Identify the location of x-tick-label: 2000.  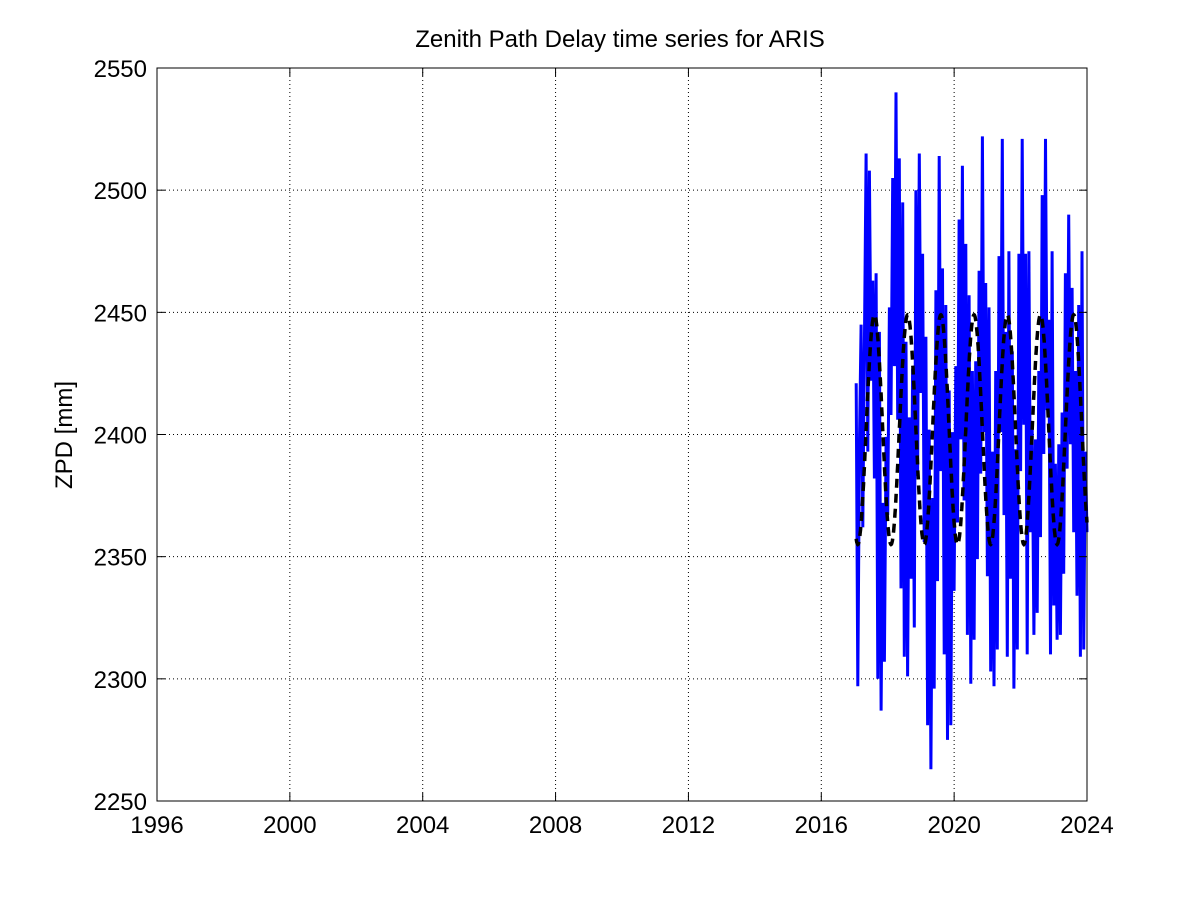
(289, 825).